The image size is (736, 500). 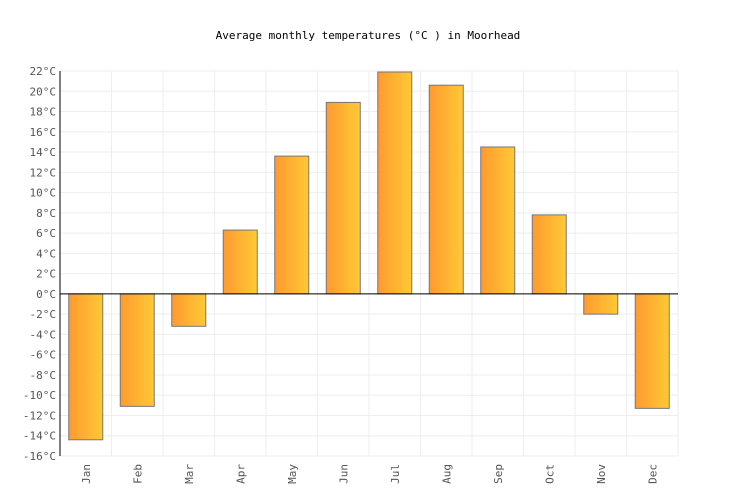 I want to click on bar-may, so click(x=292, y=225).